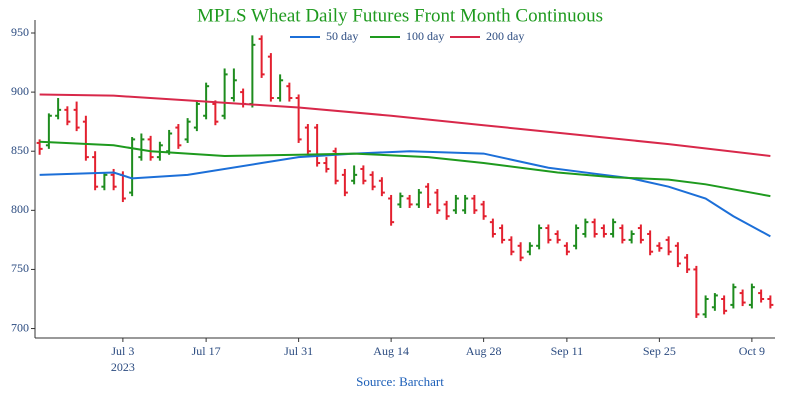 Image resolution: width=800 pixels, height=400 pixels. Describe the element at coordinates (298, 351) in the screenshot. I see `x-tick-label: Jul 31` at that location.